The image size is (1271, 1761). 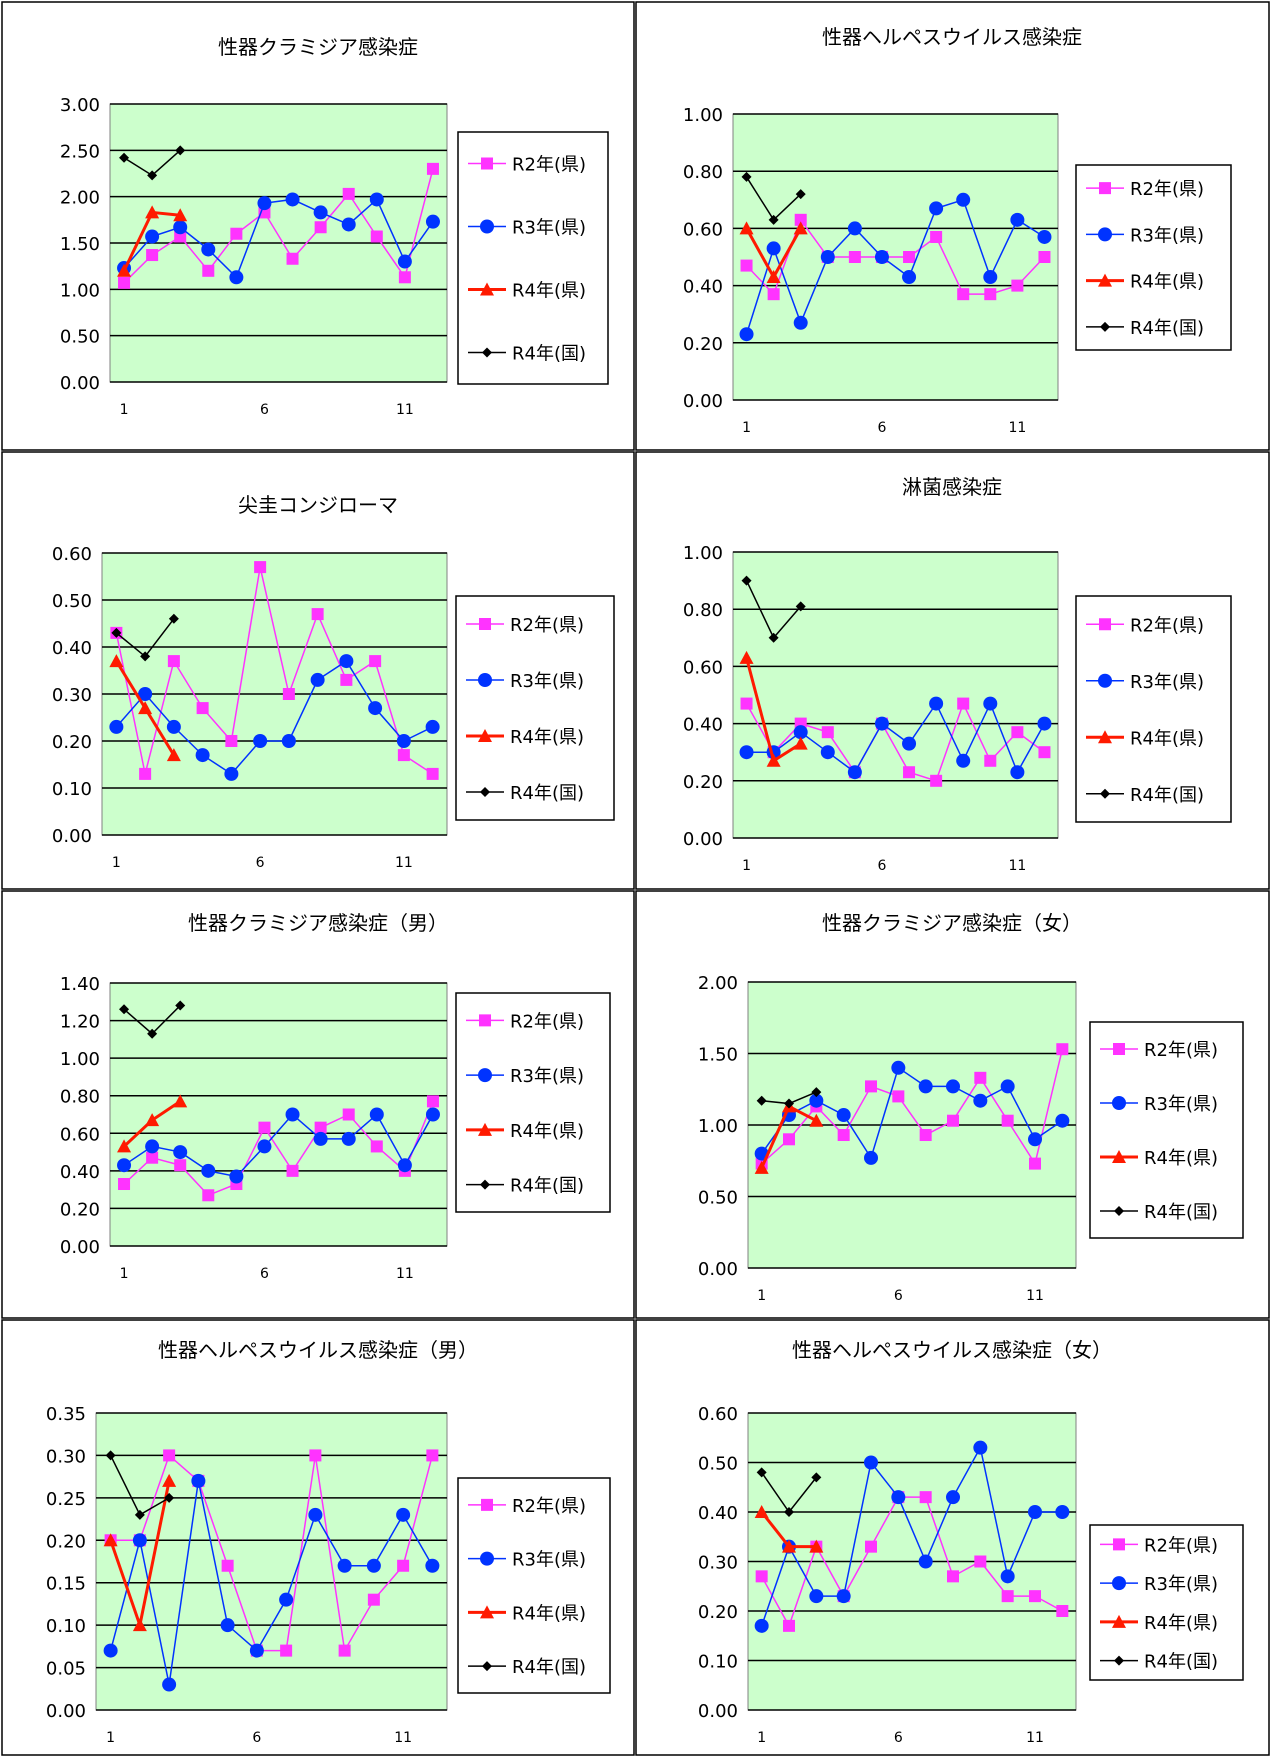 I want to click on x-tick-label: 11, so click(x=405, y=1274).